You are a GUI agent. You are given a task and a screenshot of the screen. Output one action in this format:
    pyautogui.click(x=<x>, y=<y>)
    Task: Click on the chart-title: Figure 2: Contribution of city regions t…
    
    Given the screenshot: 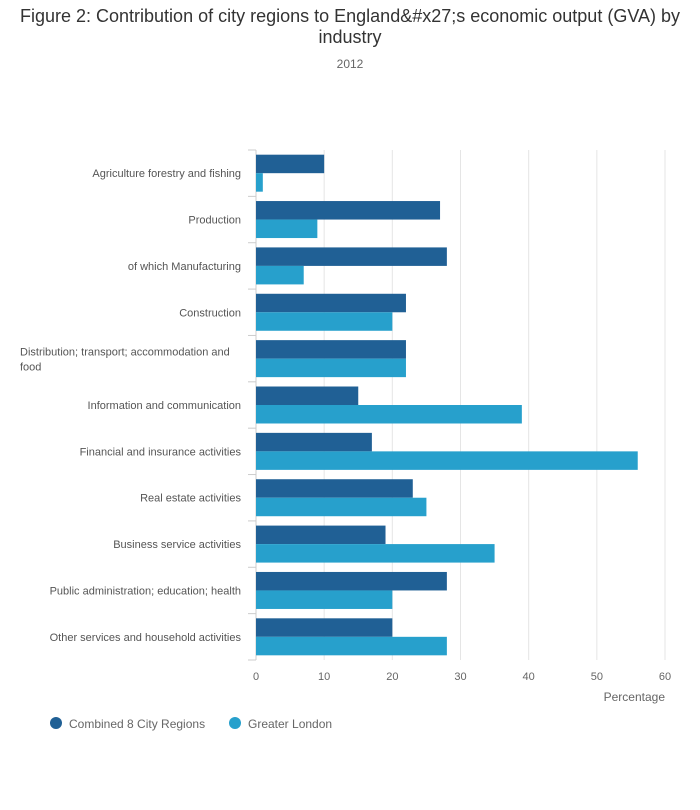 What is the action you would take?
    pyautogui.click(x=349, y=26)
    